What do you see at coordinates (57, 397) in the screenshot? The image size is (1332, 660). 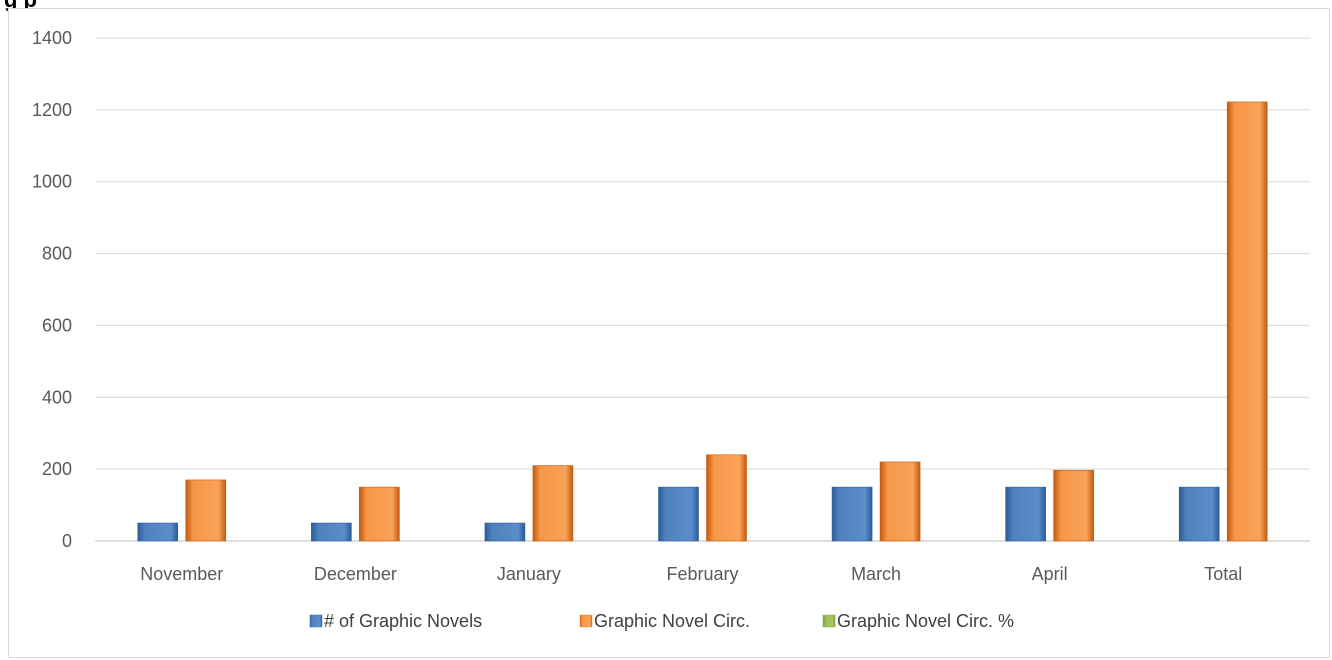 I see `y-tick-label: 400` at bounding box center [57, 397].